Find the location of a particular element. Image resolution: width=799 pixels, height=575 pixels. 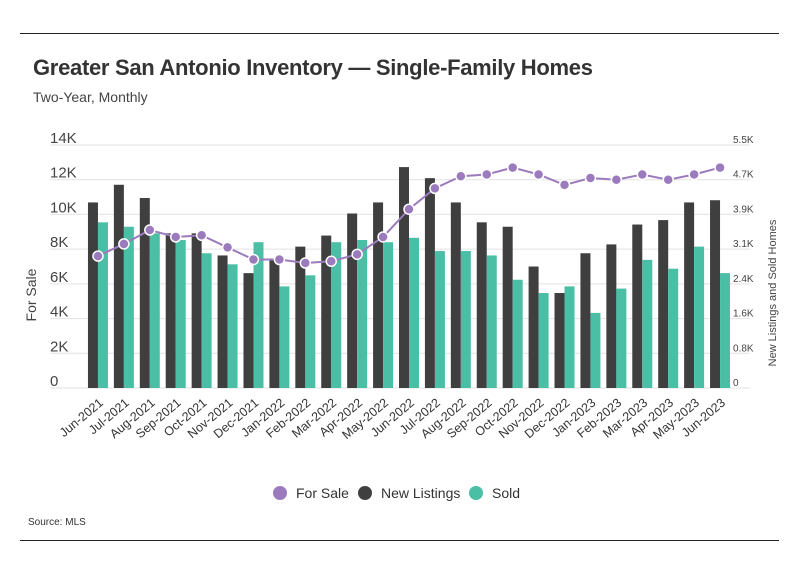

chart-subtitle: Two-Year, Monthly is located at coordinates (90, 97).